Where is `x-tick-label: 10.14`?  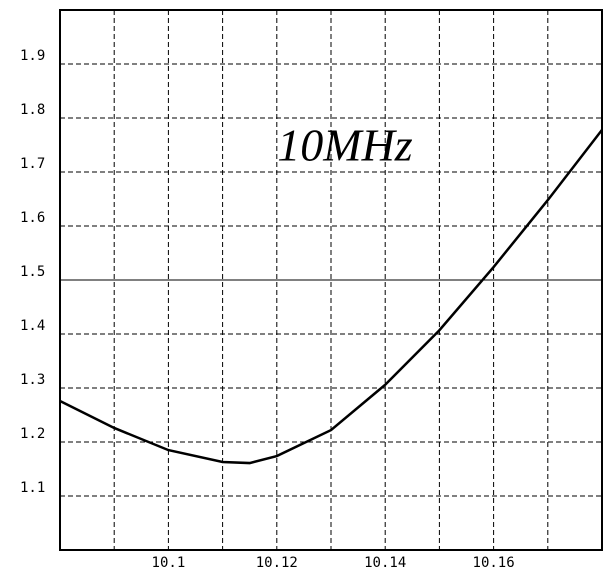
x-tick-label: 10.14 is located at coordinates (385, 563).